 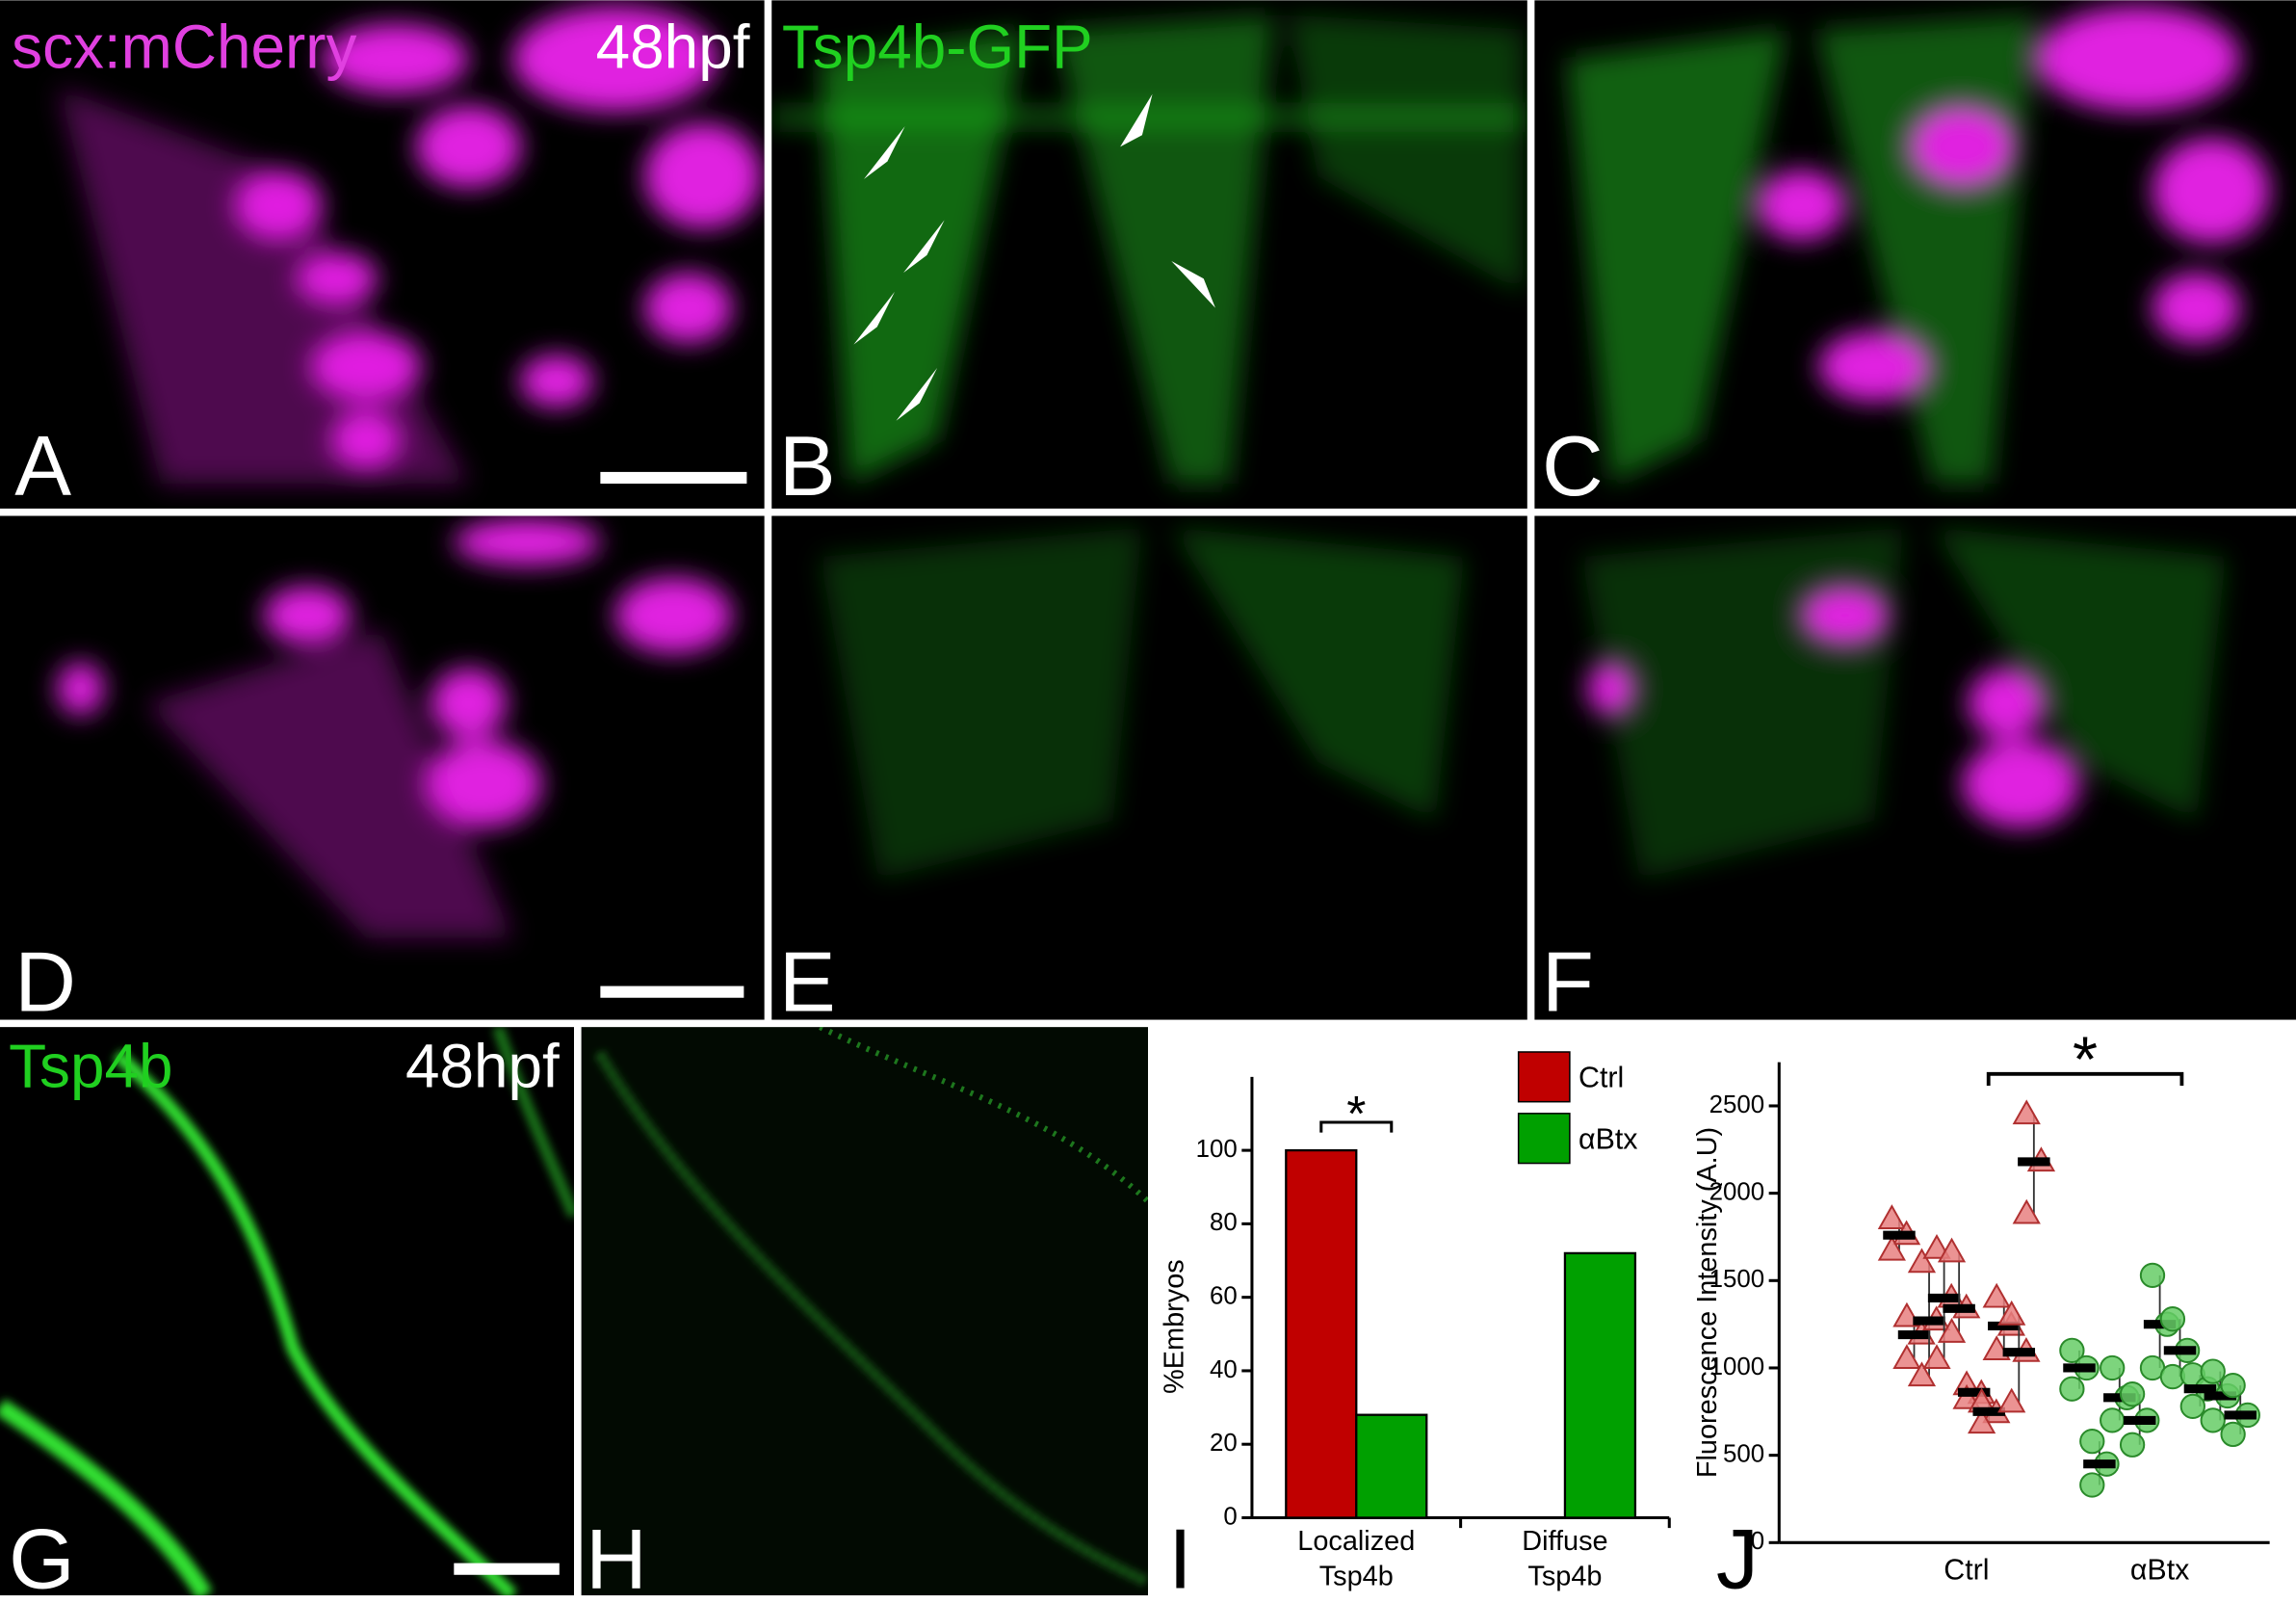 What do you see at coordinates (1736, 1104) in the screenshot?
I see `y-tick-label: 2500` at bounding box center [1736, 1104].